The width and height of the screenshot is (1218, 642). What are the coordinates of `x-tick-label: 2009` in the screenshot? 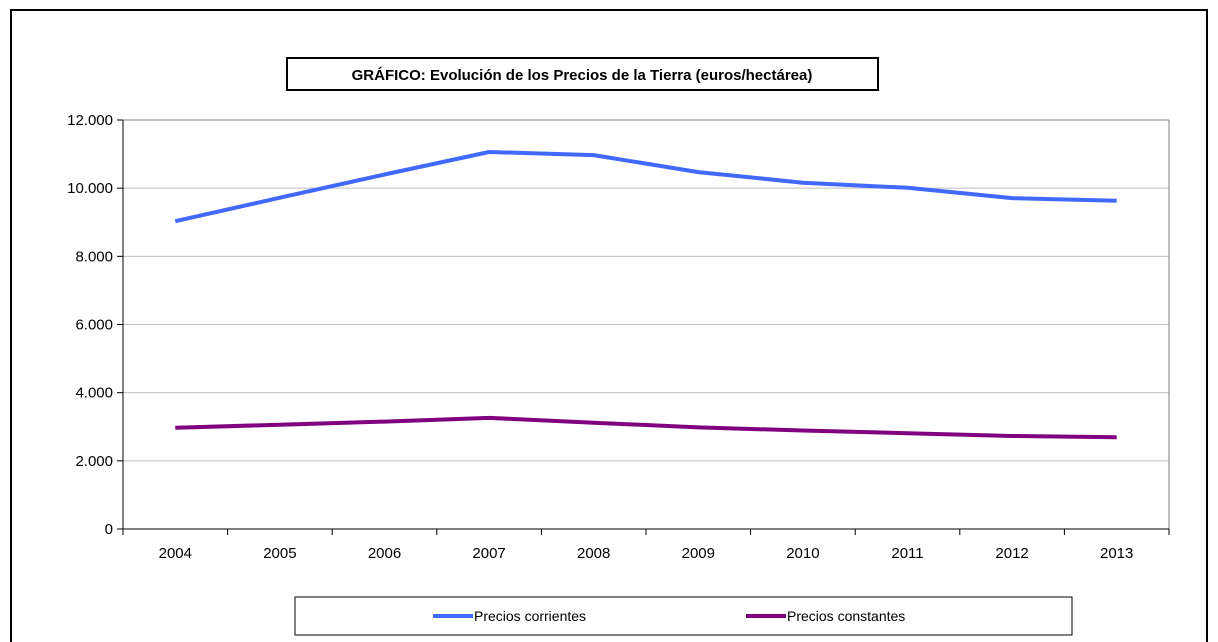 It's located at (698, 553).